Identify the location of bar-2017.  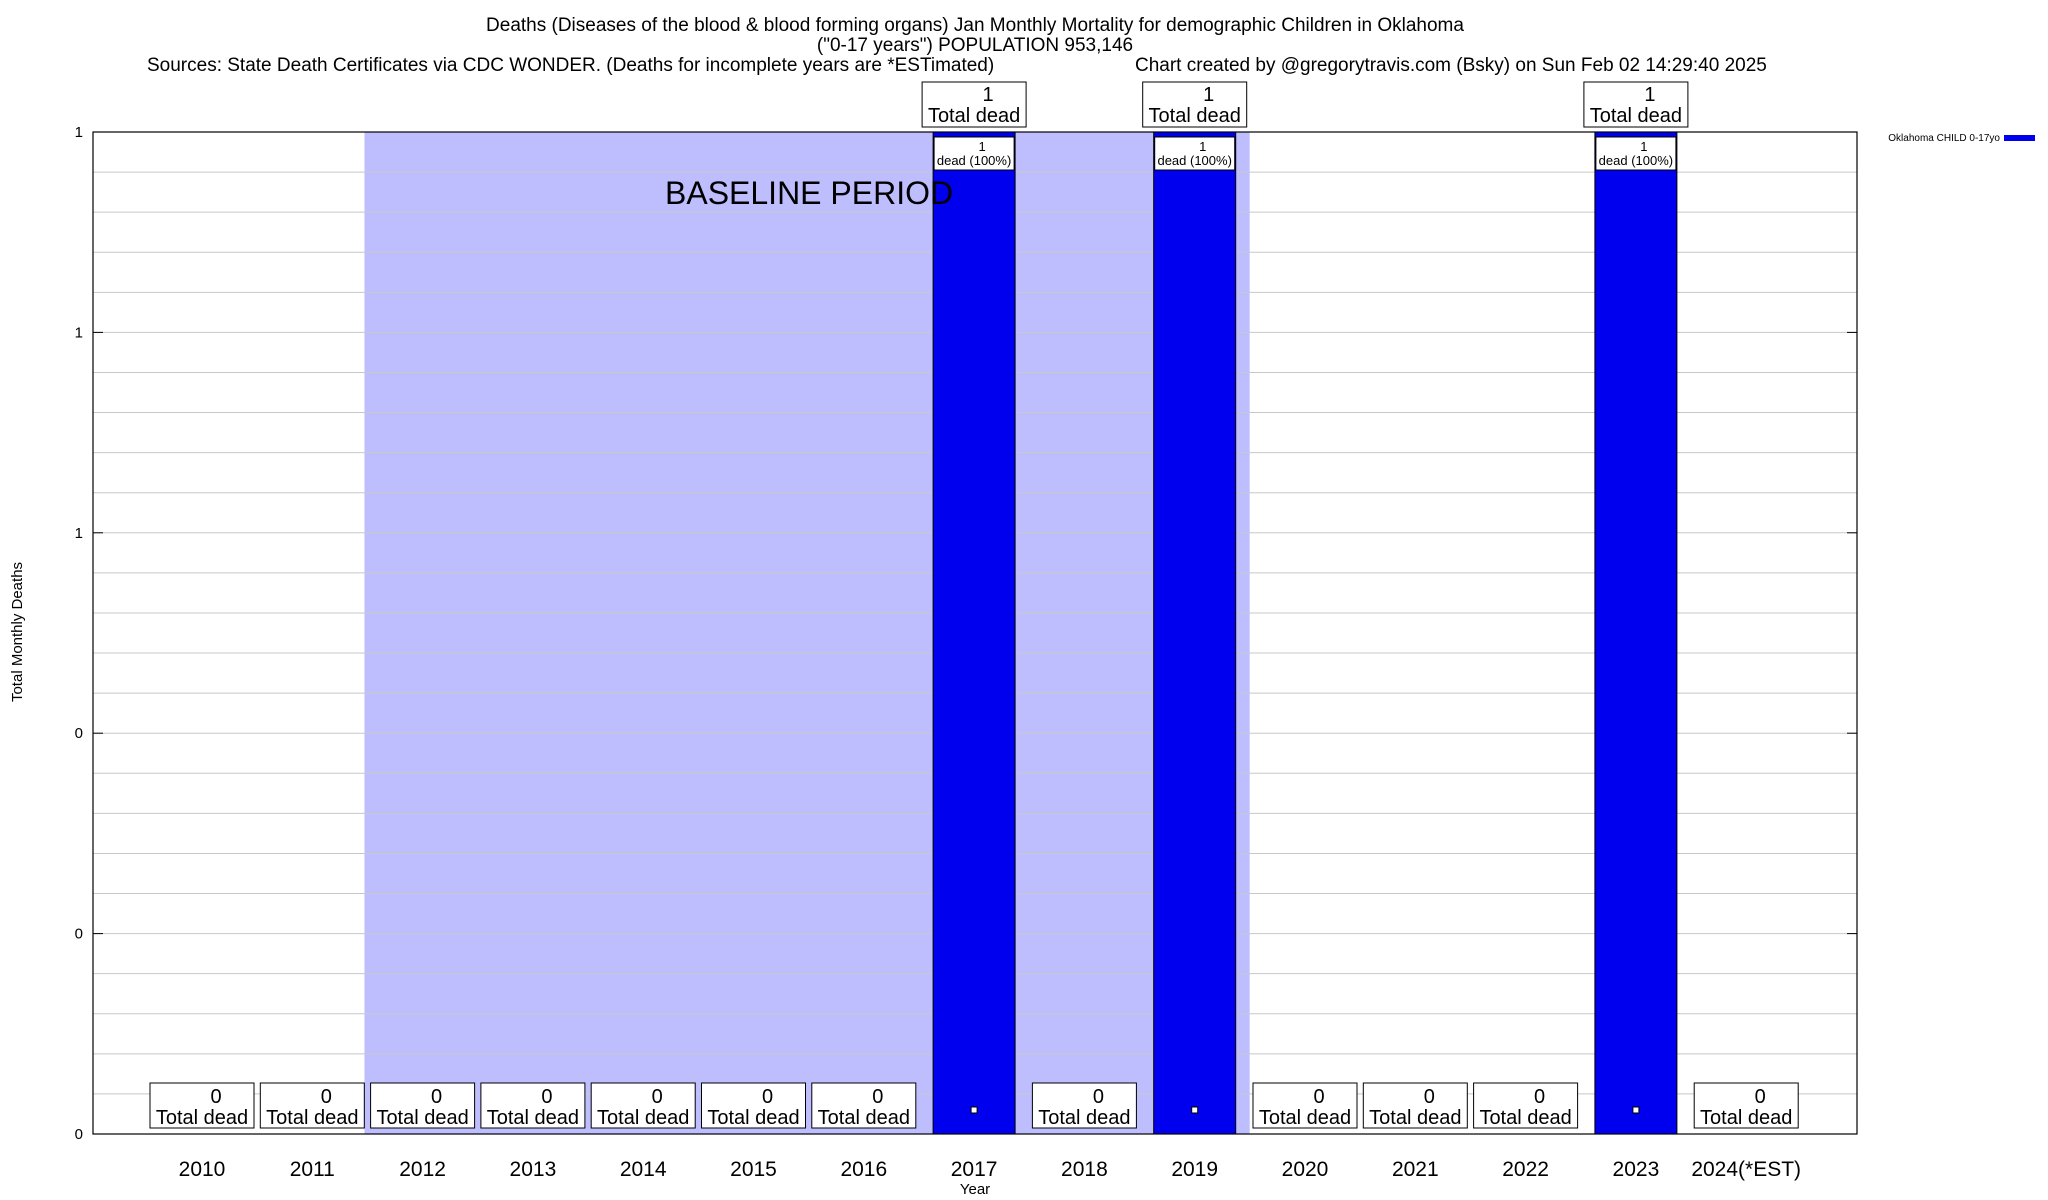
(974, 633).